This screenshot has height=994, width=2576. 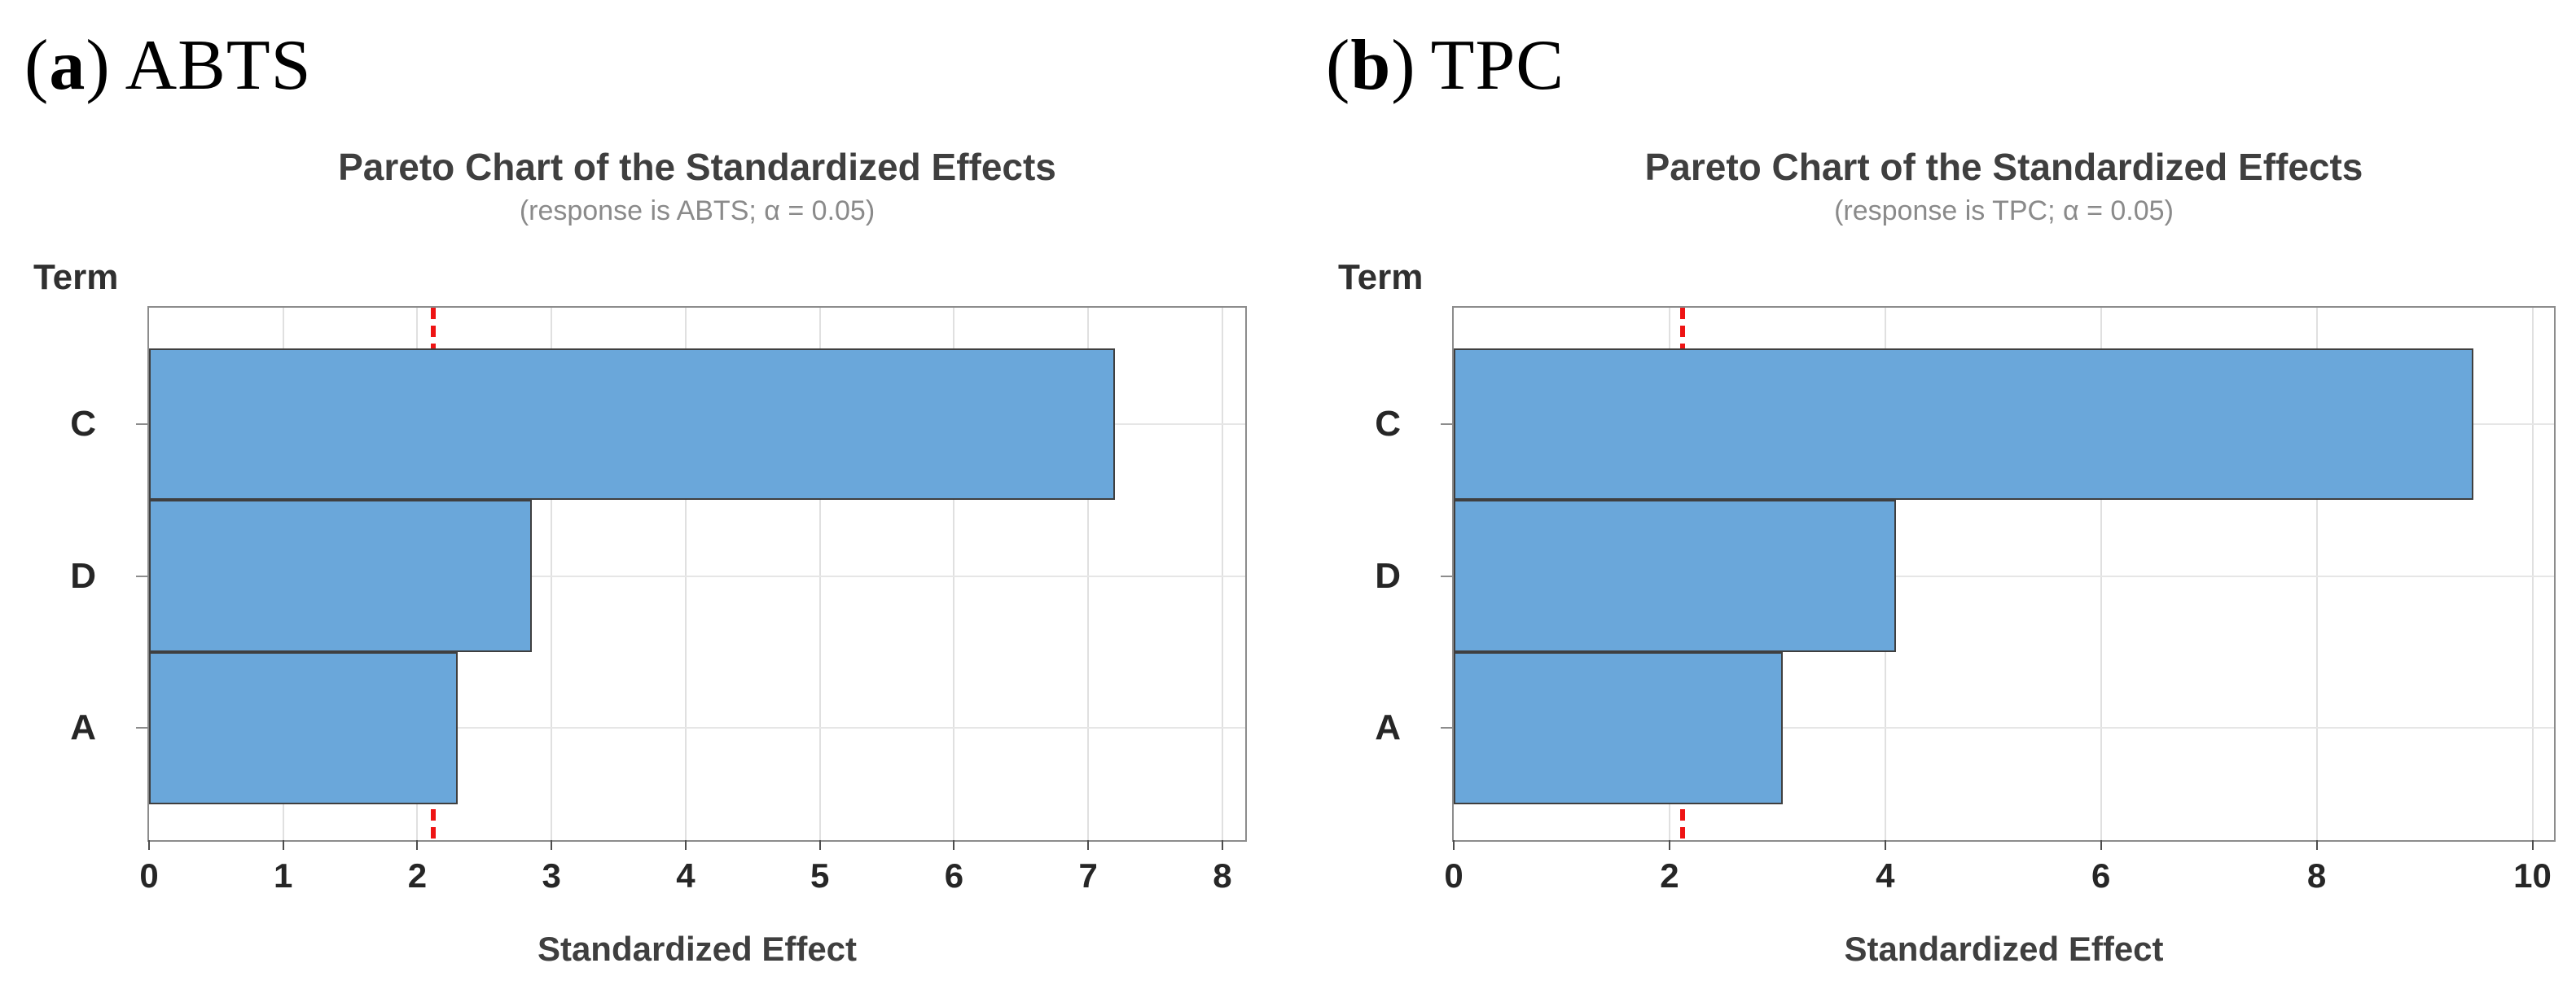 What do you see at coordinates (551, 876) in the screenshot?
I see `x-tick-label: 3` at bounding box center [551, 876].